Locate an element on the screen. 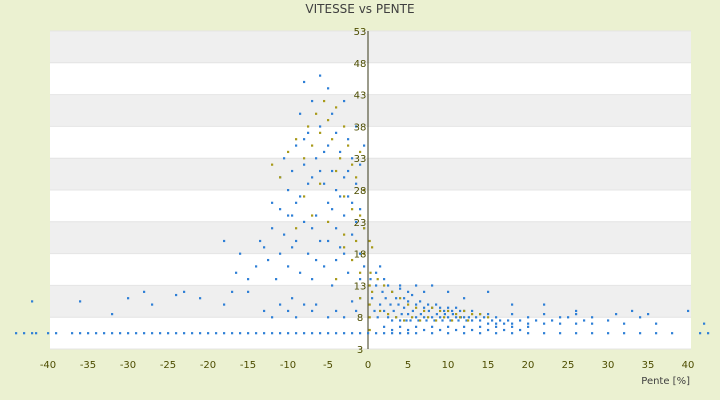 The height and width of the screenshot is (400, 720). x-tick-label: 40 is located at coordinates (688, 365).